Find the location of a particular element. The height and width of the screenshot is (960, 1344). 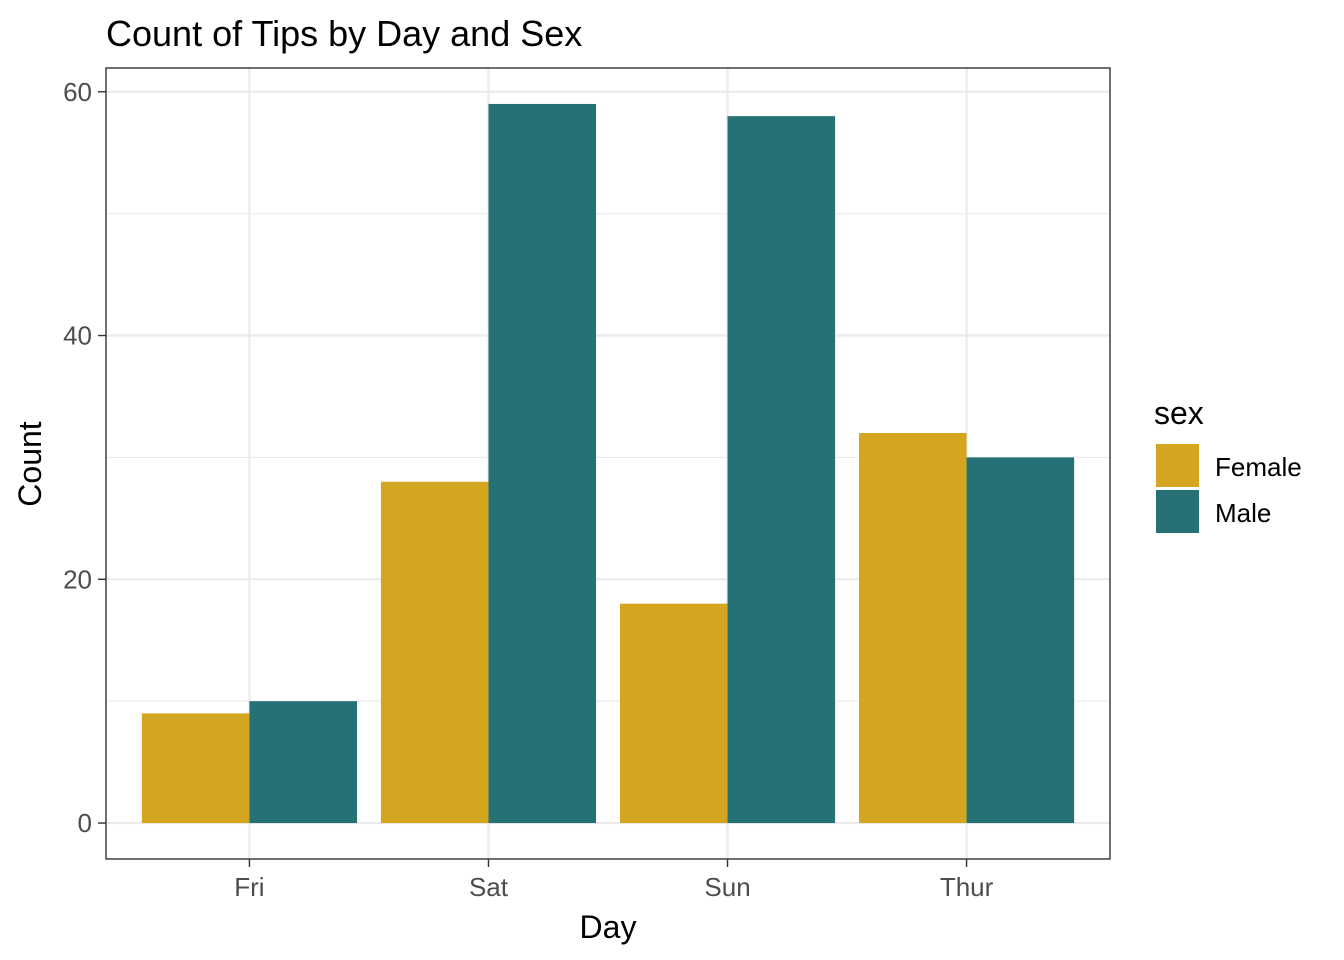

y-tick-label: 0 is located at coordinates (85, 823).